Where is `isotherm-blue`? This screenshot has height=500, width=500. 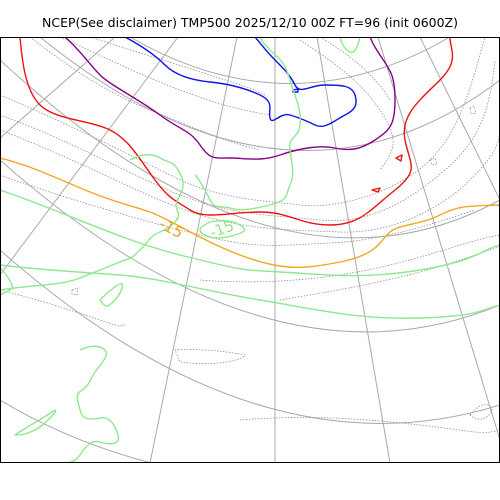
isotherm-blue is located at coordinates (240, 82).